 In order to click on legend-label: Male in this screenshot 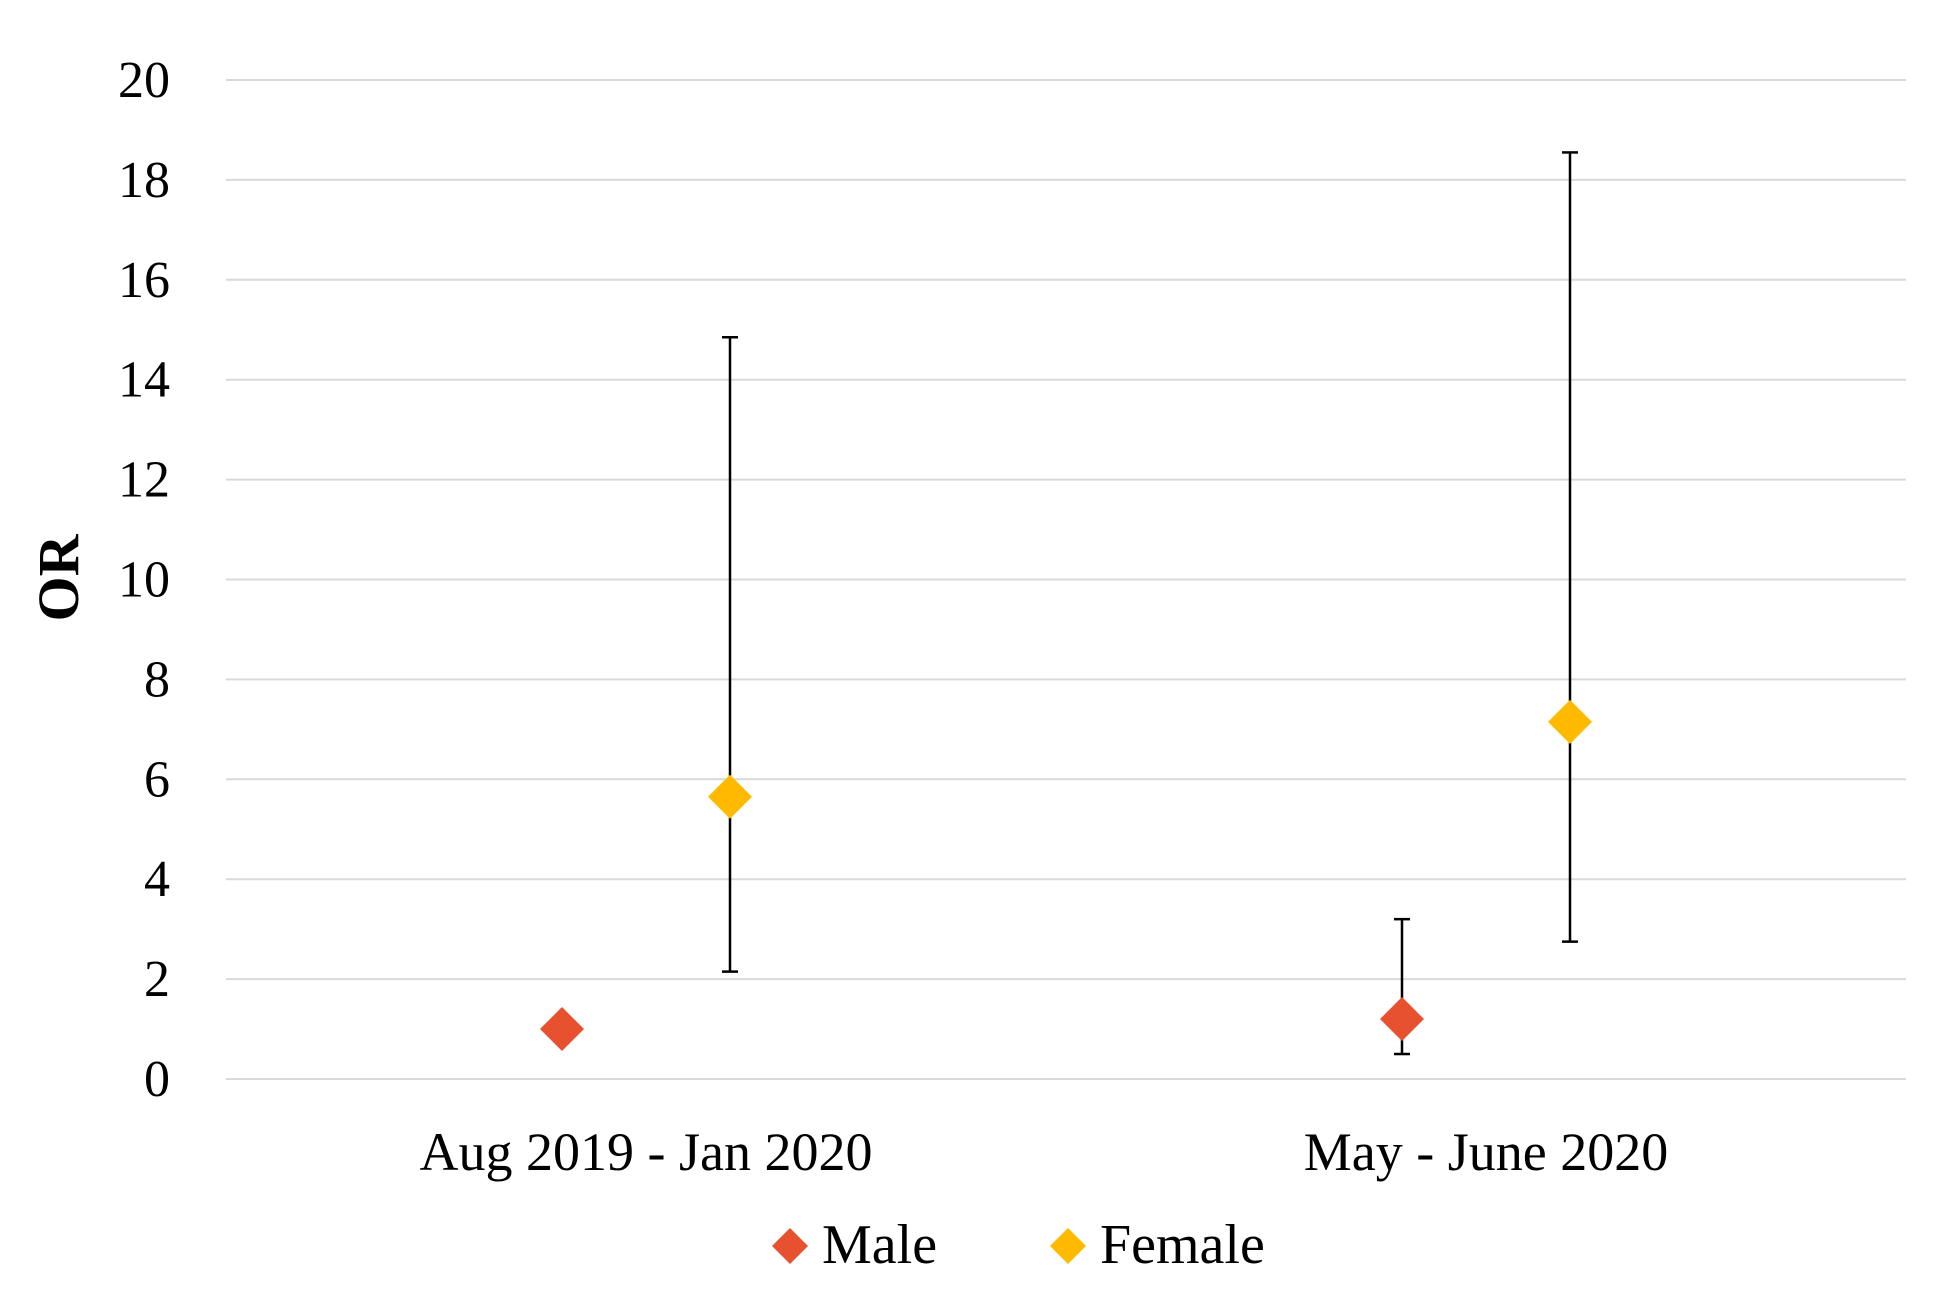, I will do `click(879, 1245)`.